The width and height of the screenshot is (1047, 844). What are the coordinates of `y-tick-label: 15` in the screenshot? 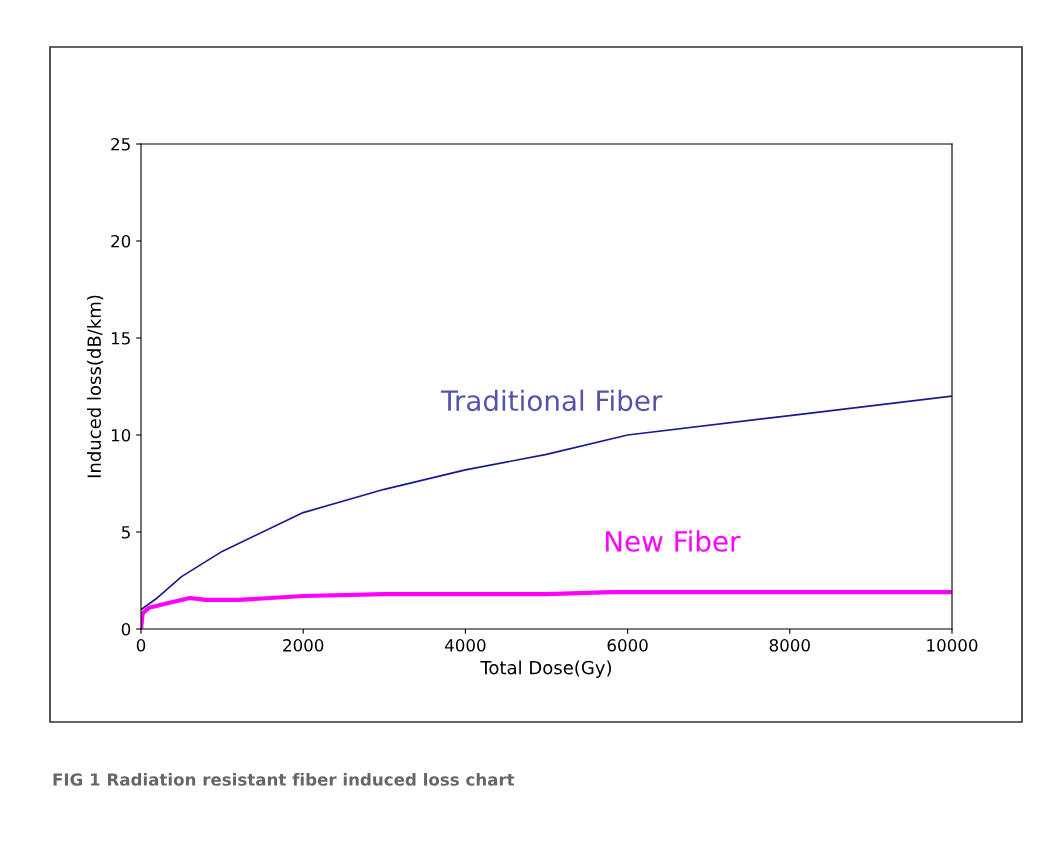 It's located at (120, 338).